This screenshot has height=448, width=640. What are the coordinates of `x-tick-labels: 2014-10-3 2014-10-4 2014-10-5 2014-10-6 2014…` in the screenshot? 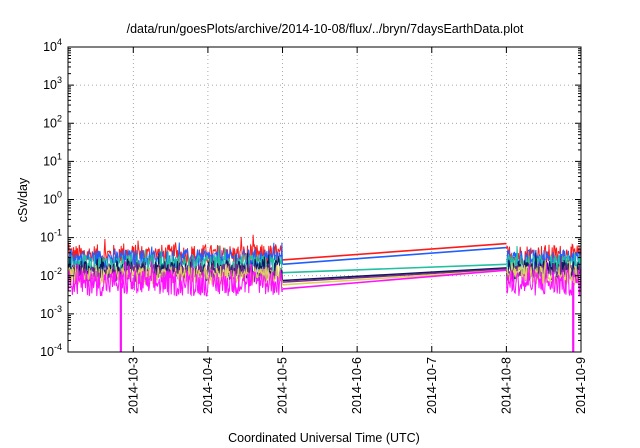 It's located at (357, 385).